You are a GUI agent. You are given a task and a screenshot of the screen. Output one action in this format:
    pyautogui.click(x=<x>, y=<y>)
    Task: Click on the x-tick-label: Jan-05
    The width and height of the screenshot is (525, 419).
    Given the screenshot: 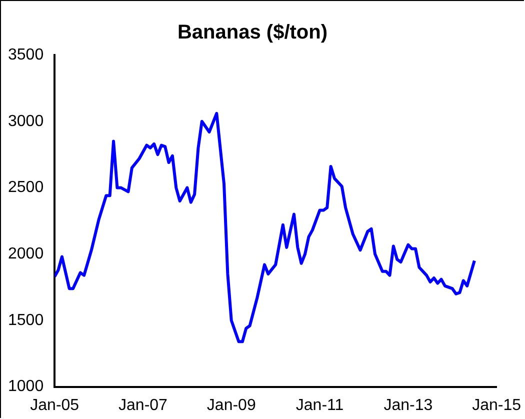 What is the action you would take?
    pyautogui.click(x=55, y=405)
    